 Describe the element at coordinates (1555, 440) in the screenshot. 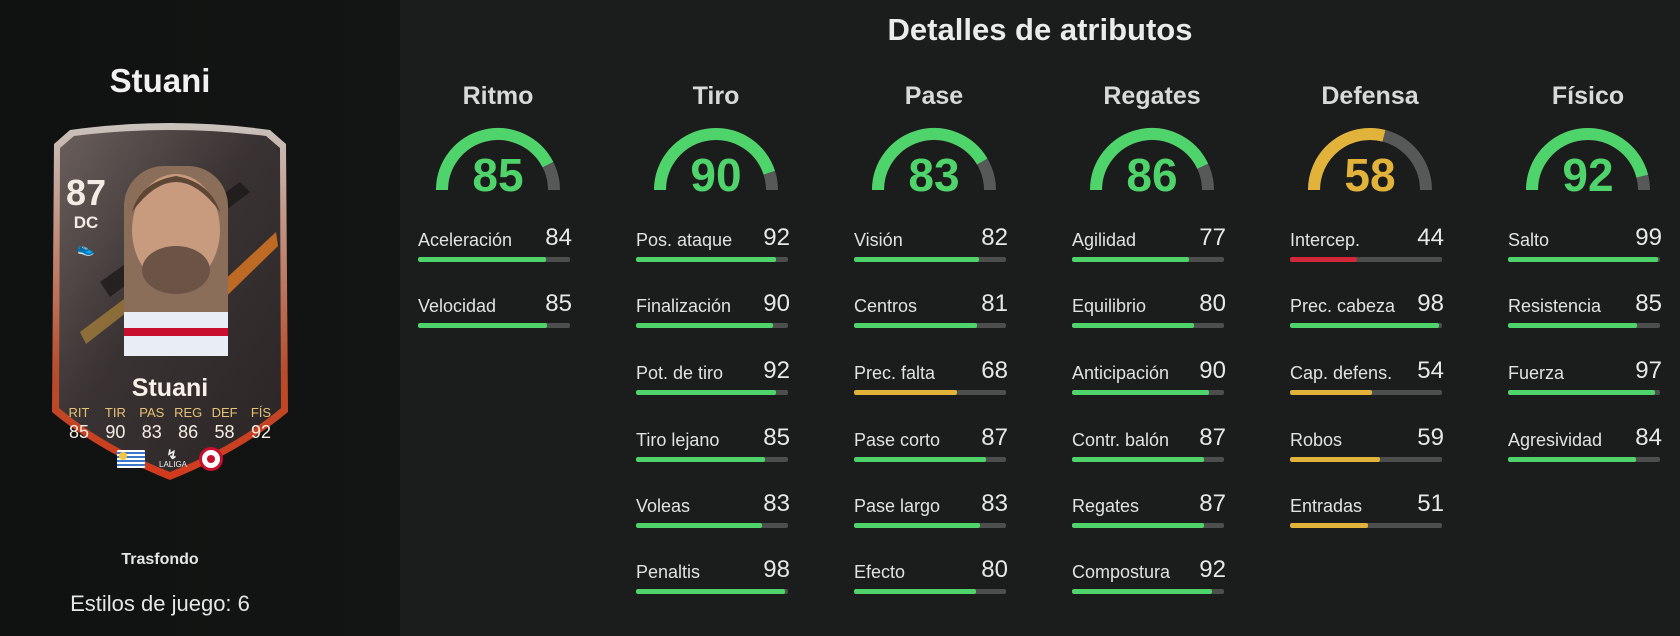

I see `attribute-label: Agresividad` at that location.